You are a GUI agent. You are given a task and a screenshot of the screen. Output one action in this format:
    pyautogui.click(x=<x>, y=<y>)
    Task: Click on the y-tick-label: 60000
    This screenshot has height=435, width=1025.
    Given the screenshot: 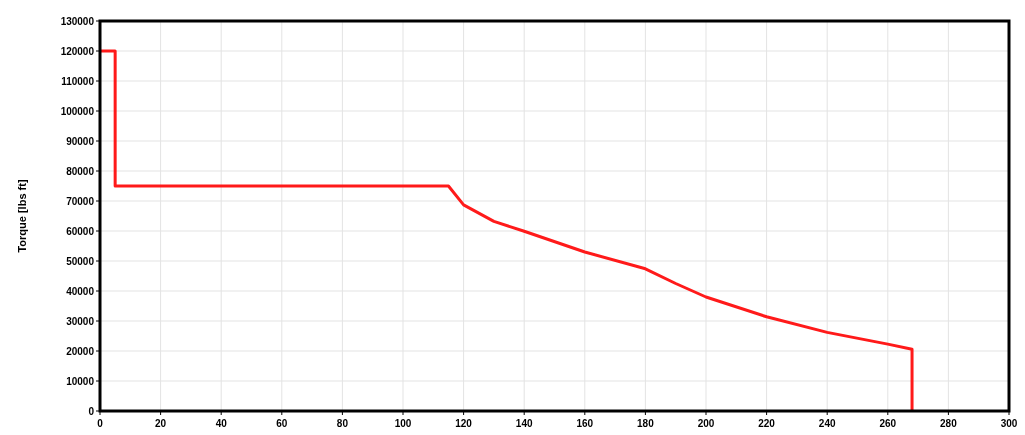 What is the action you would take?
    pyautogui.click(x=80, y=231)
    